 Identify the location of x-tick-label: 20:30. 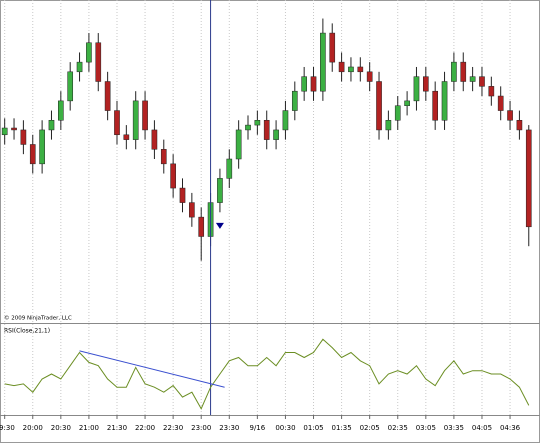
(61, 428).